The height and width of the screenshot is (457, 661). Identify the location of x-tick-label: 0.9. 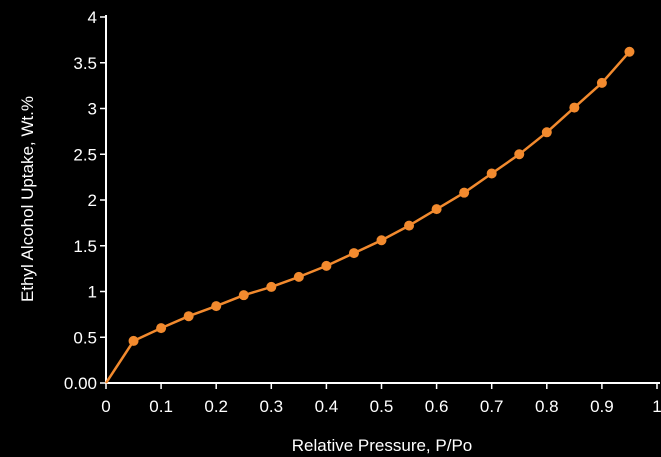
(602, 406).